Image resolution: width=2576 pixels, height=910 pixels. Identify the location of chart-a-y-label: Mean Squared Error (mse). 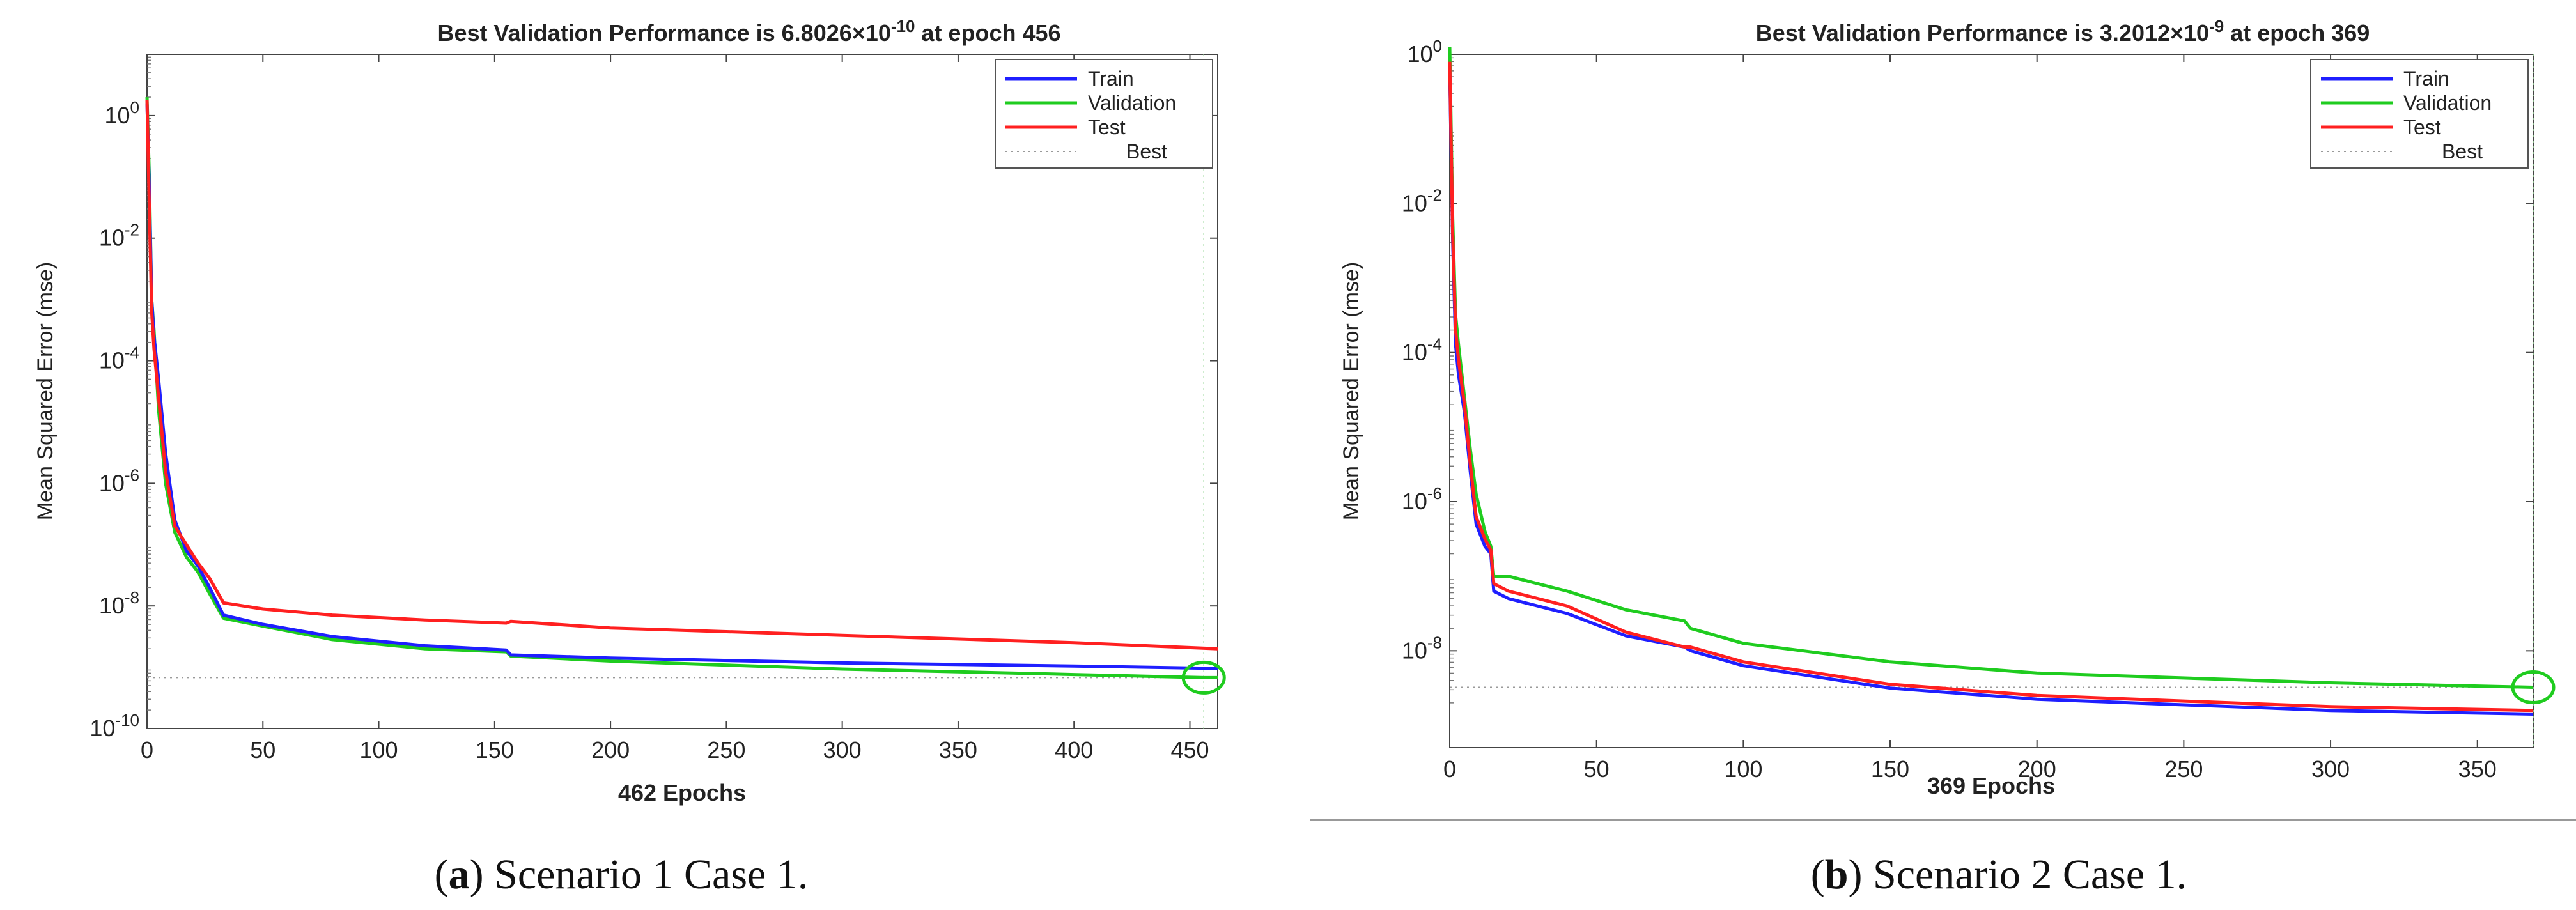
(46, 391).